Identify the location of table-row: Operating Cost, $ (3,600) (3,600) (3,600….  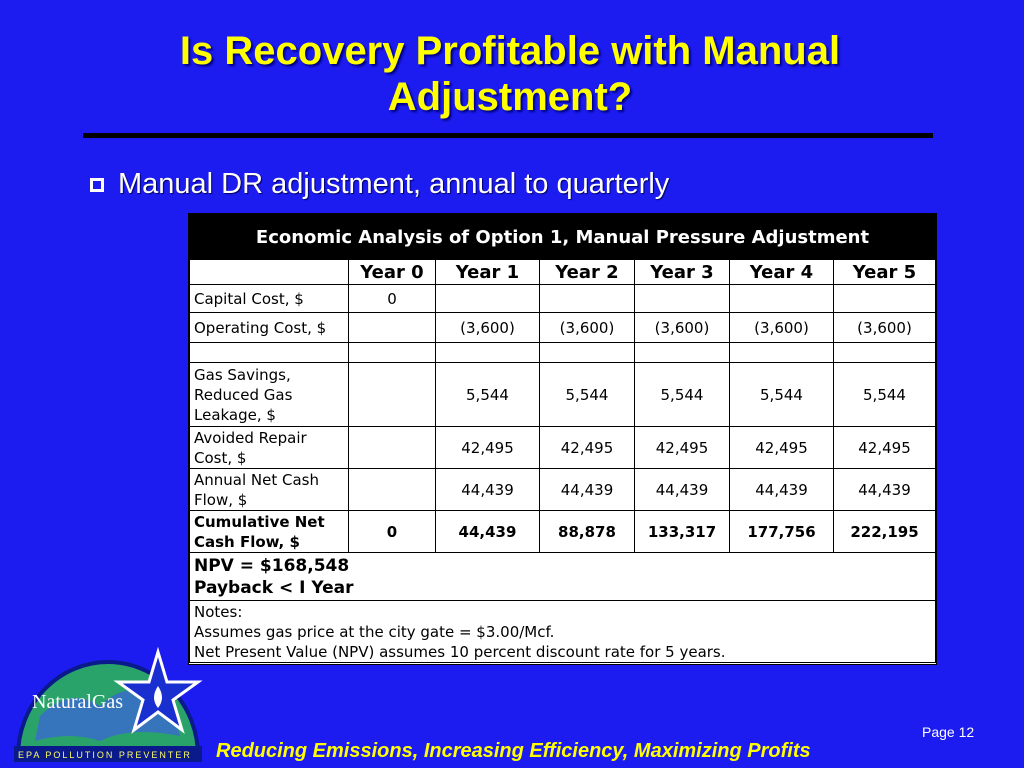
(562, 327).